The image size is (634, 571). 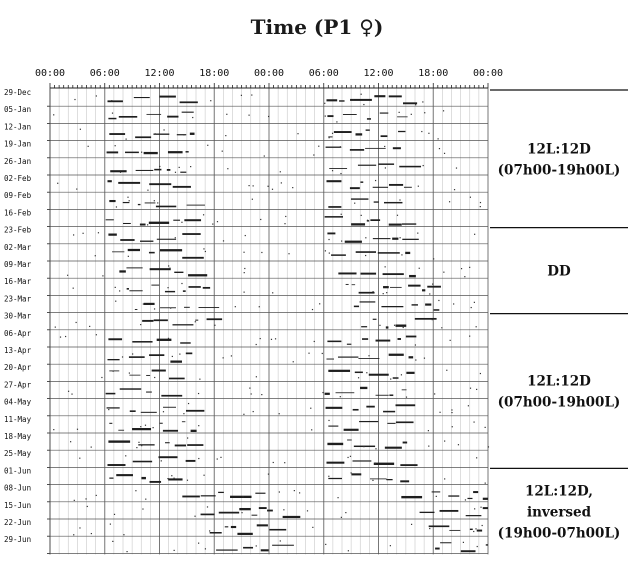 I want to click on row-date-label: 29-Dec, so click(x=17, y=92).